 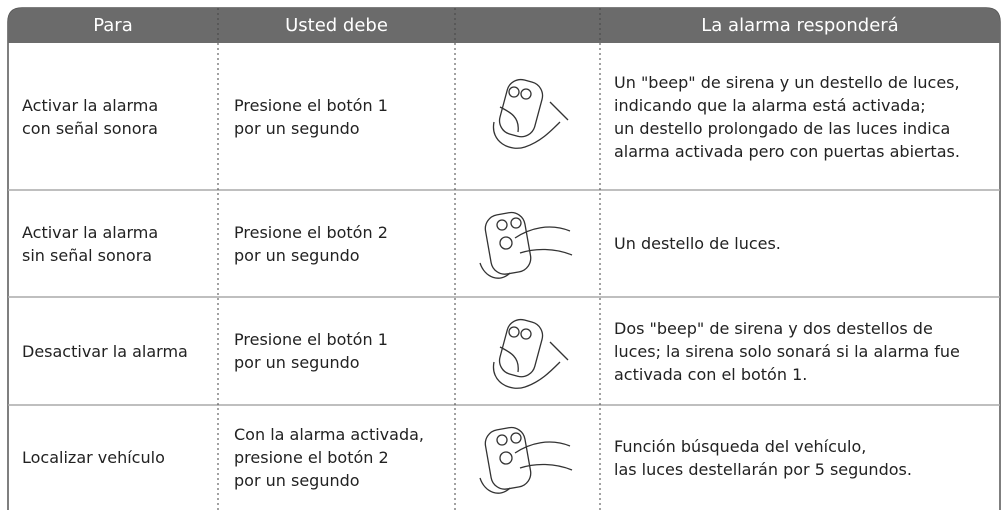 I want to click on table-cell: Desactivar la alarma, so click(x=120, y=351).